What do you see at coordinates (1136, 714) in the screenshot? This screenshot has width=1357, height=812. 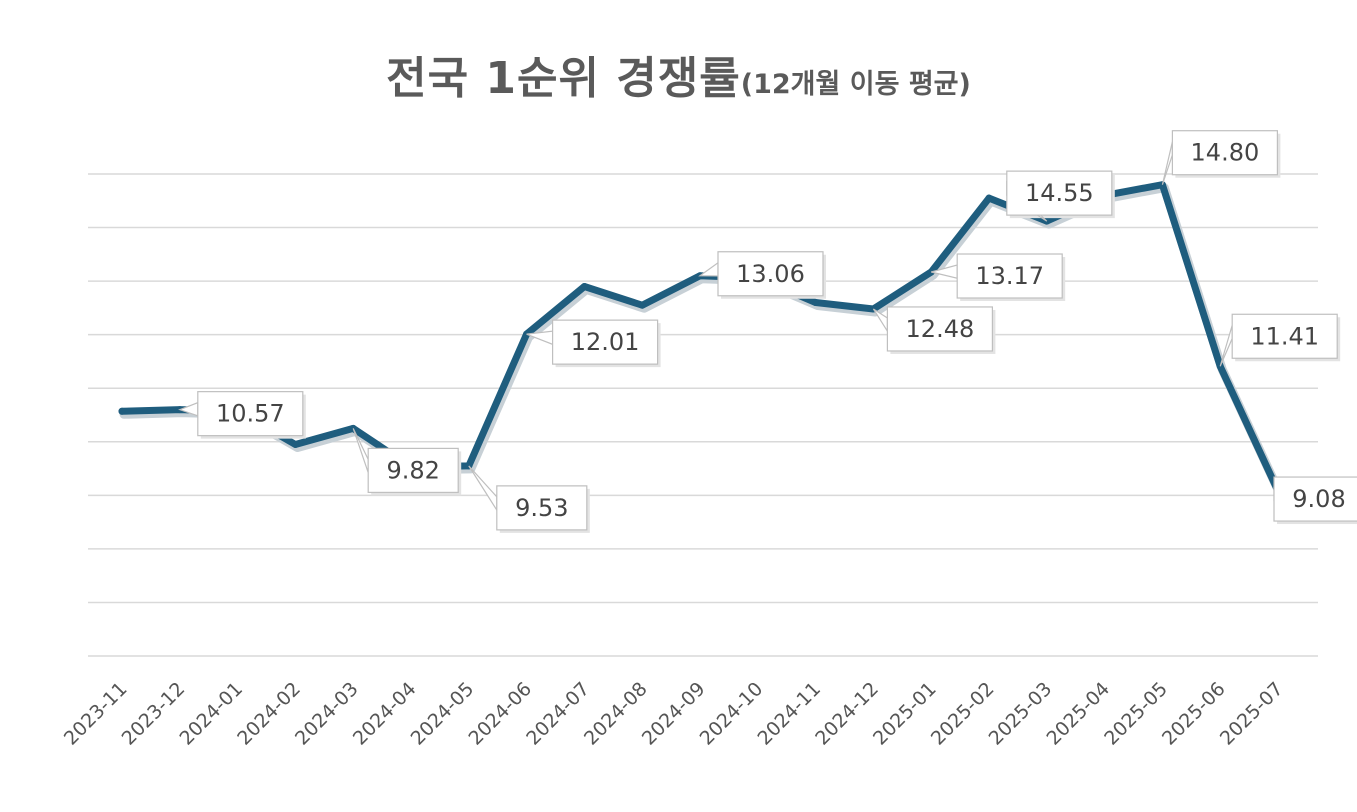 I see `x-tick-label: 2025-05` at bounding box center [1136, 714].